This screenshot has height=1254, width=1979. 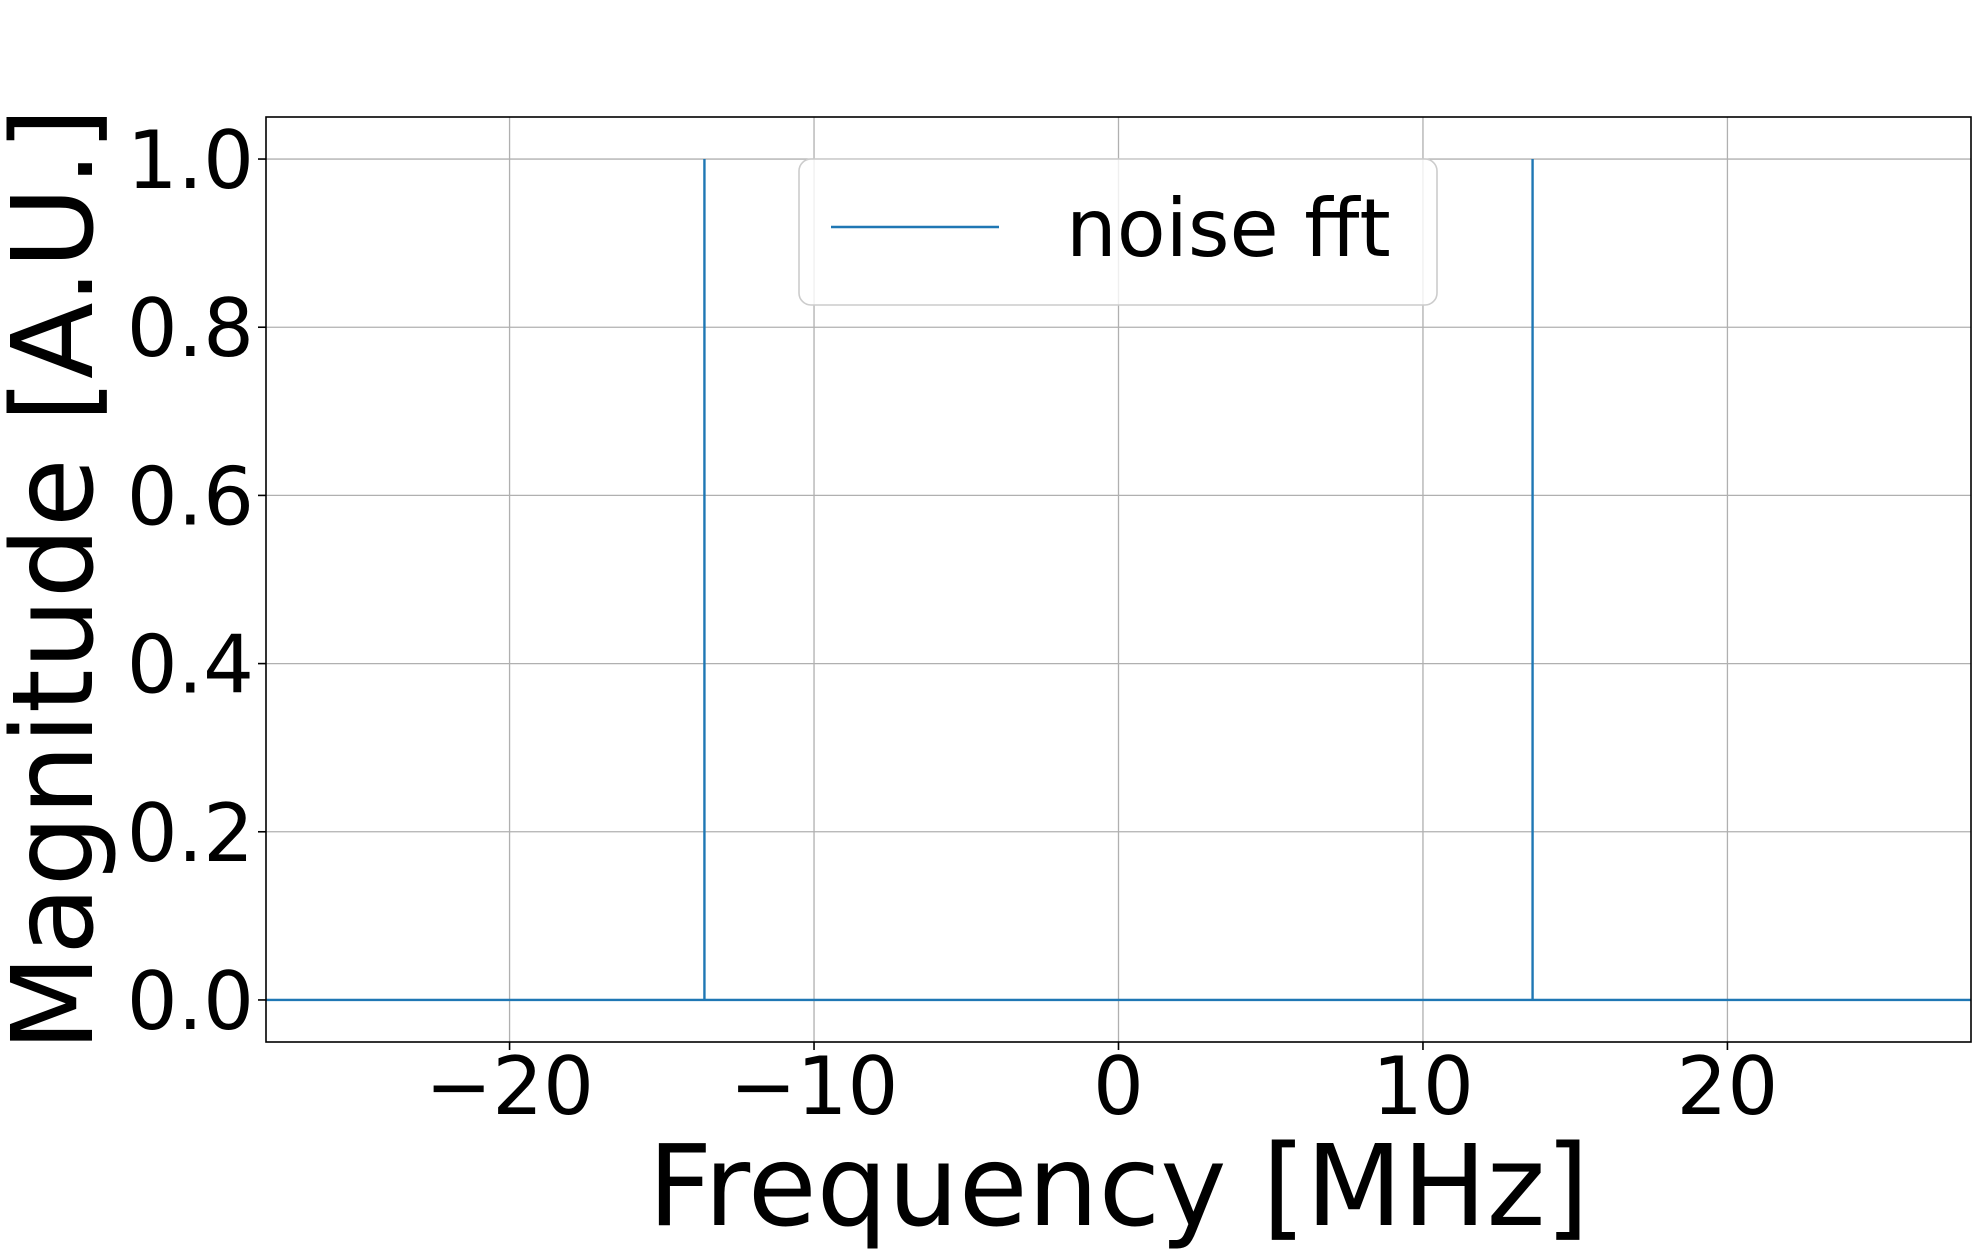 I want to click on y-tick-label: 0.4, so click(x=190, y=665).